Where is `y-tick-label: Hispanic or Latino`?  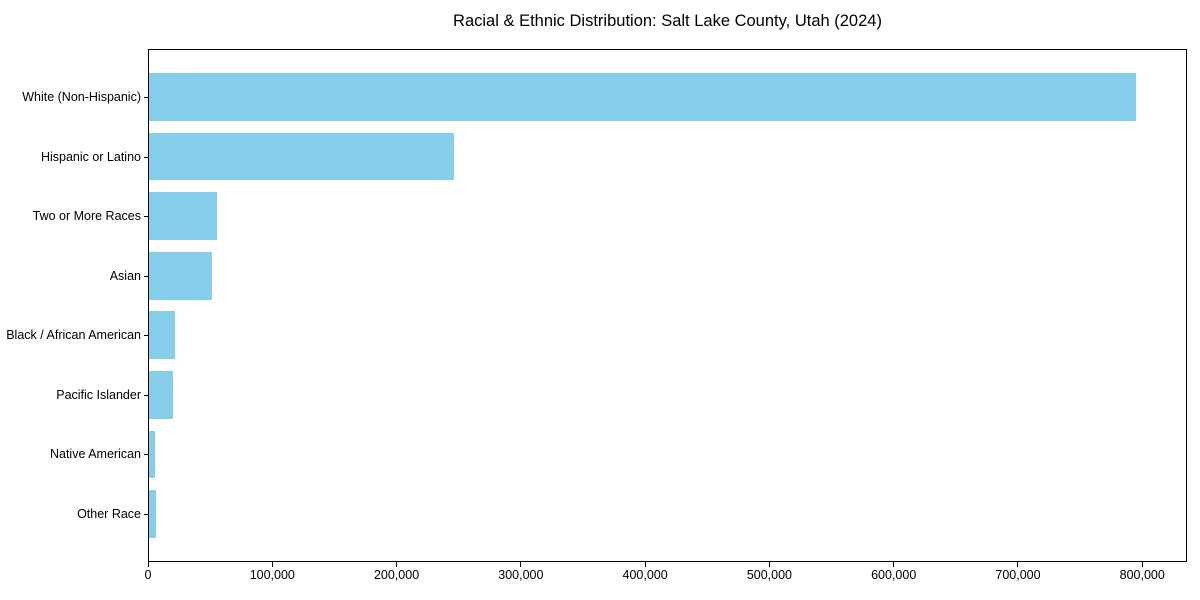 y-tick-label: Hispanic or Latino is located at coordinates (90, 156).